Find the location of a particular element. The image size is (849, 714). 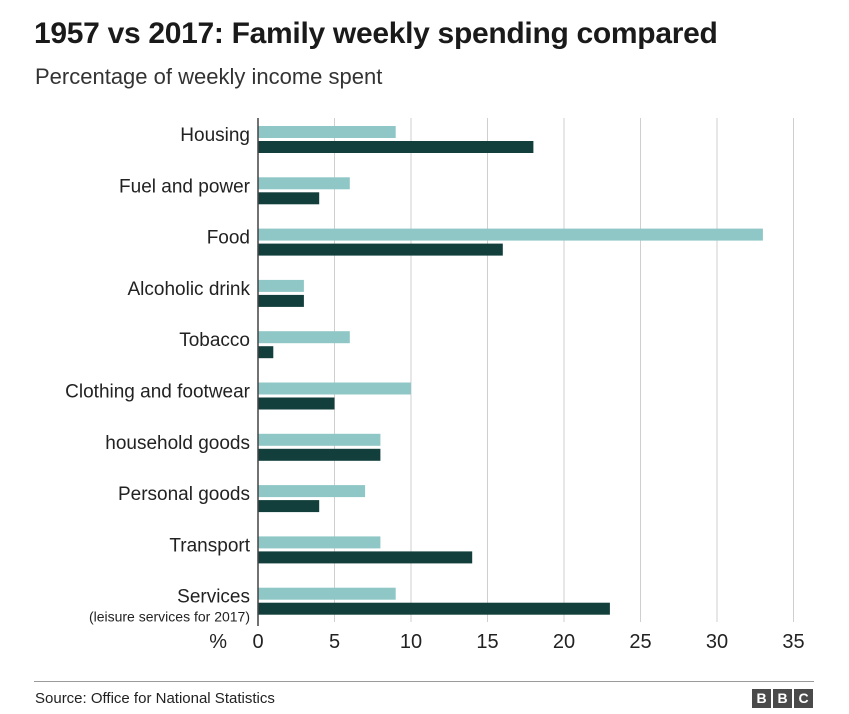

bbc-logo: B B C is located at coordinates (782, 698).